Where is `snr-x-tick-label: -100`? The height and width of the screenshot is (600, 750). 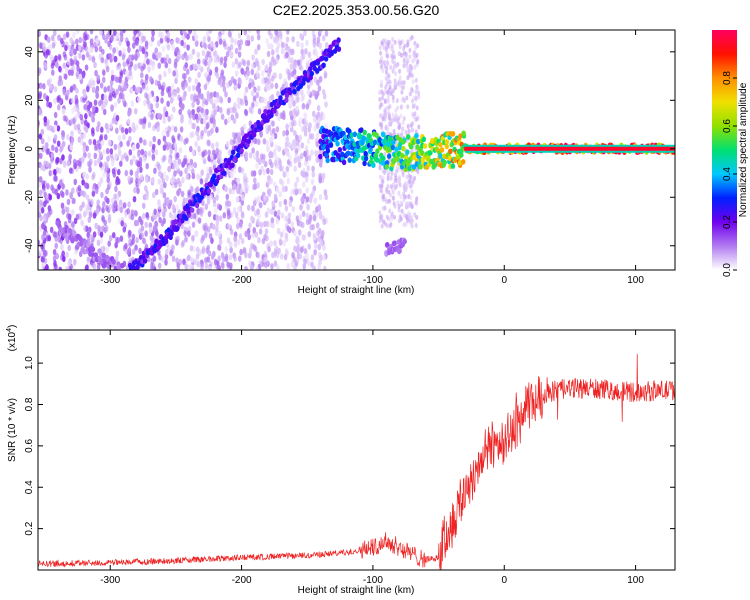 snr-x-tick-label: -100 is located at coordinates (373, 580).